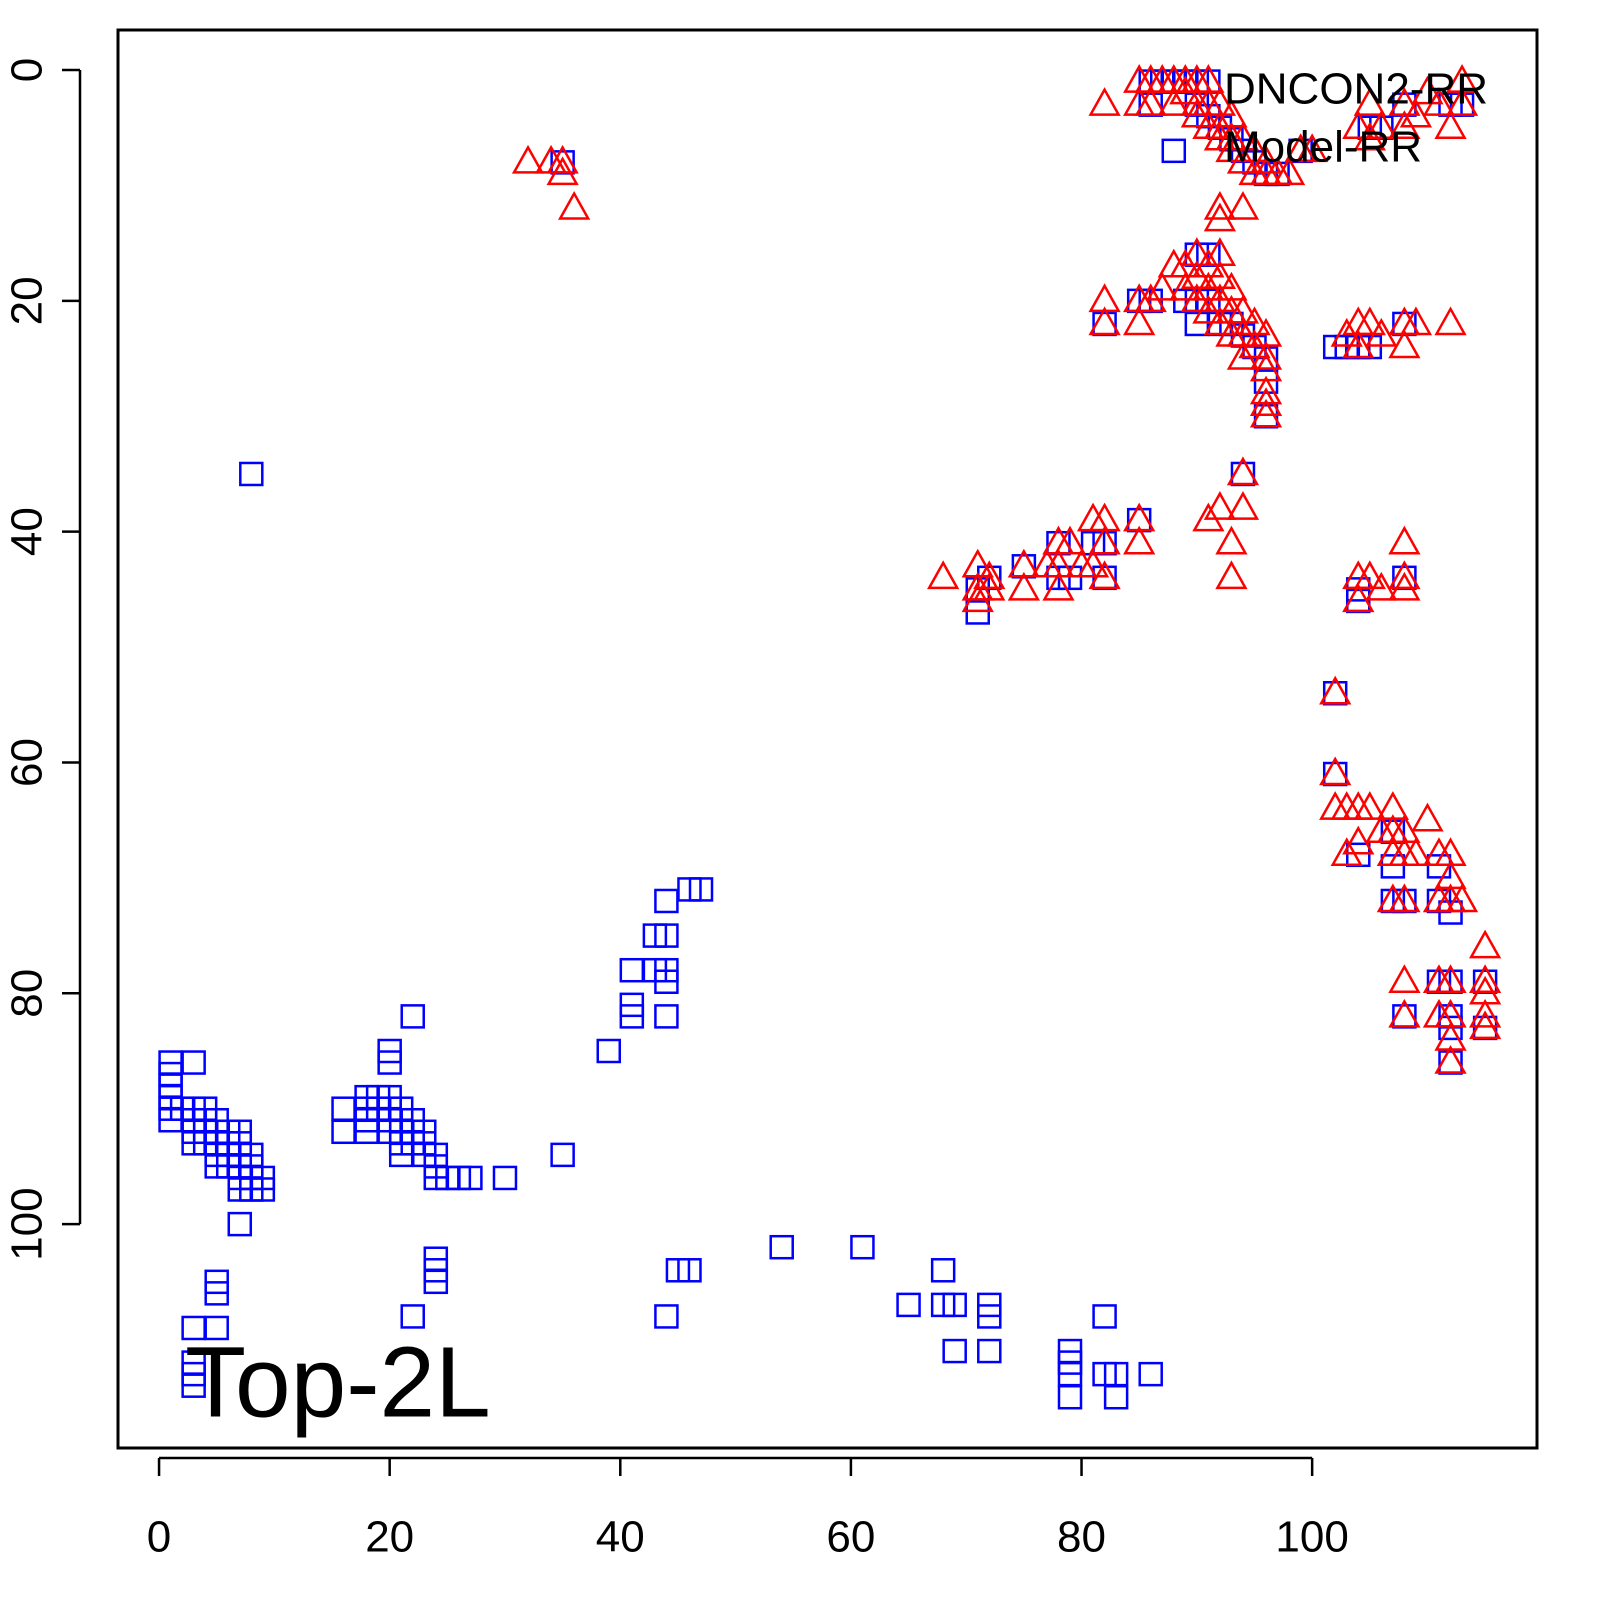 Image resolution: width=1600 pixels, height=1600 pixels. What do you see at coordinates (27, 531) in the screenshot?
I see `y-tick-label: 40` at bounding box center [27, 531].